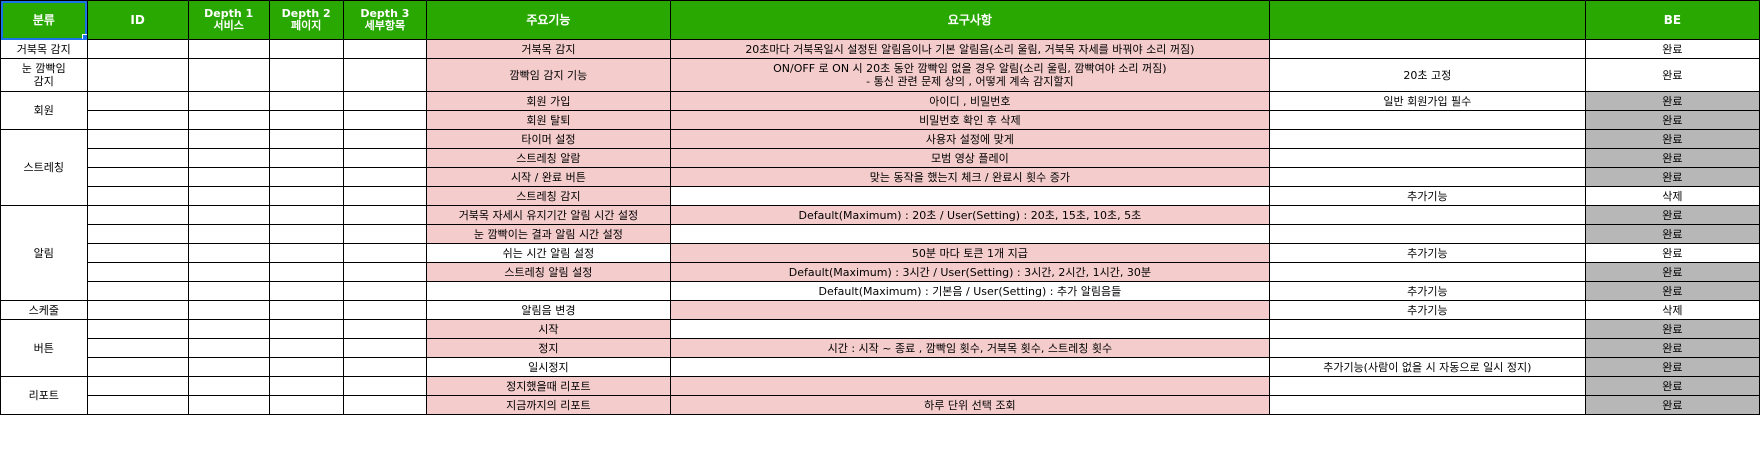 Image resolution: width=1760 pixels, height=463 pixels. What do you see at coordinates (969, 158) in the screenshot?
I see `requirement-cell: 모범 영상 플레이` at bounding box center [969, 158].